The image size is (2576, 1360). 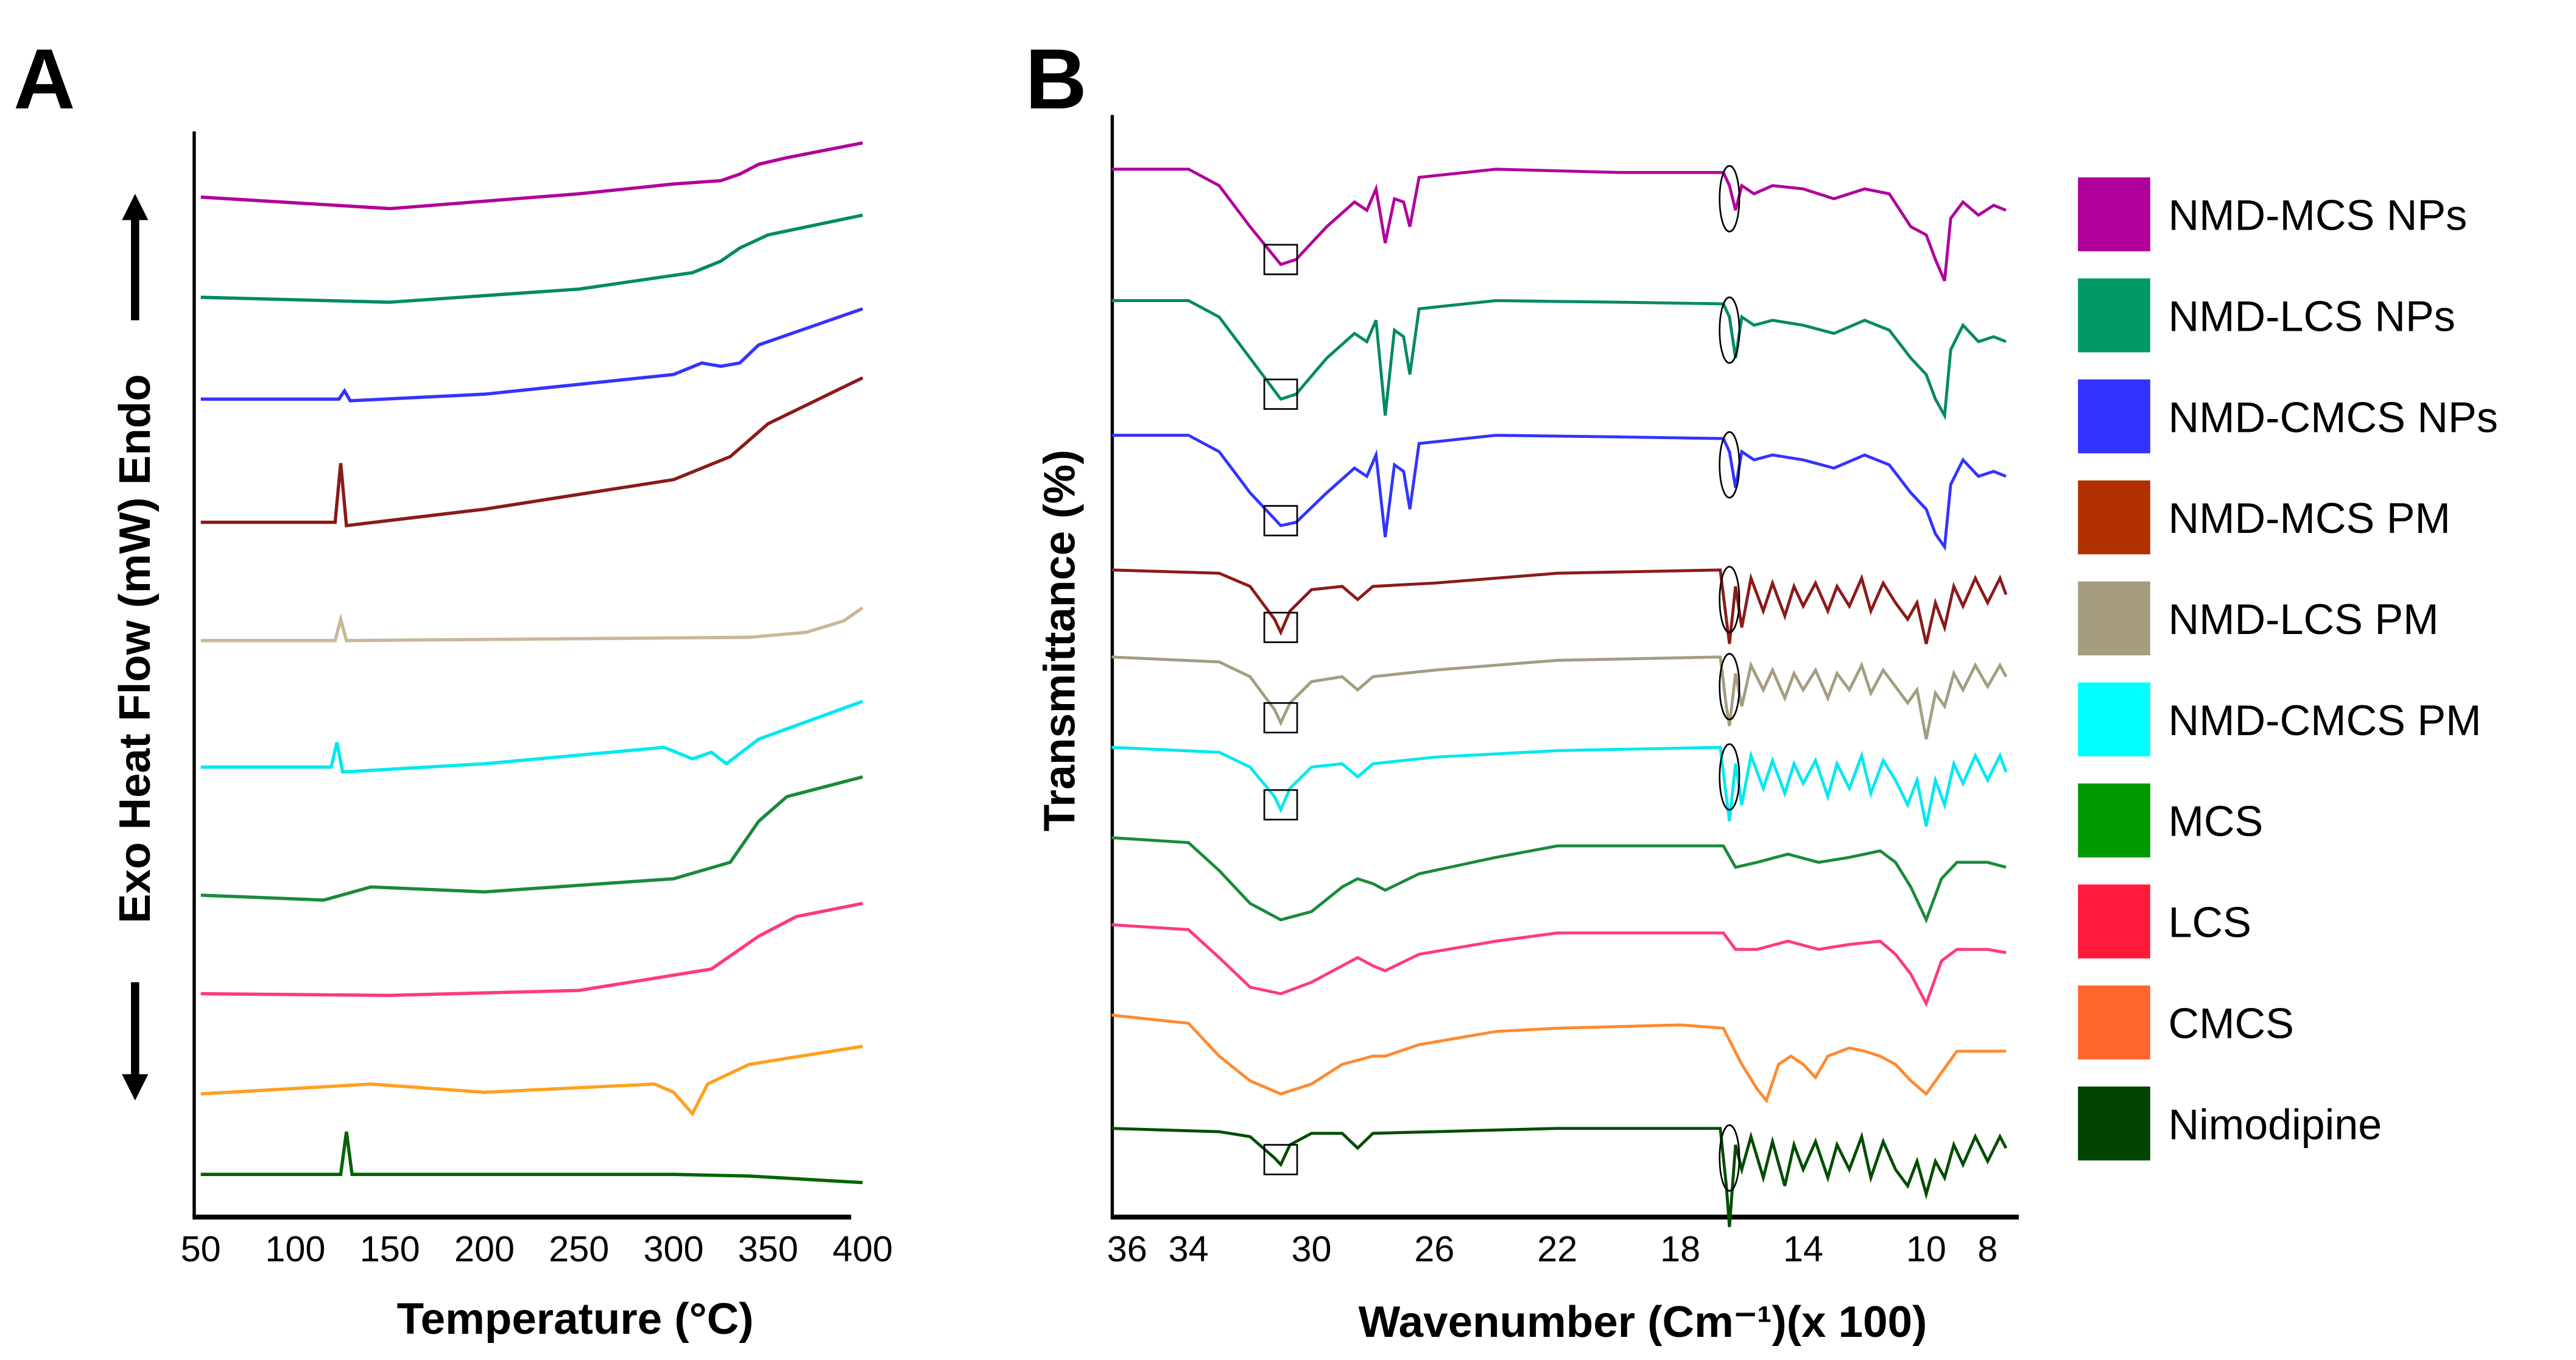 What do you see at coordinates (1559, 493) in the screenshot?
I see `ftir-curve-nmd-cmcs-nps` at bounding box center [1559, 493].